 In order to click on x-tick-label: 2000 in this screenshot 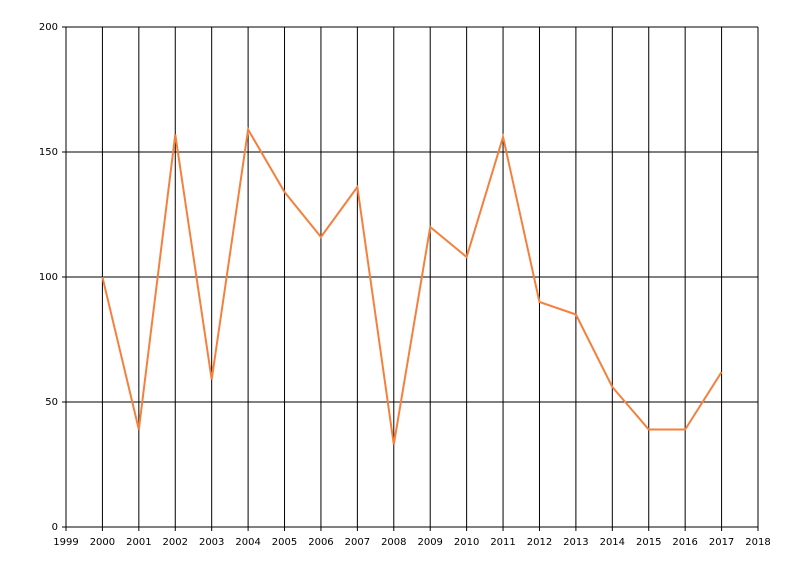, I will do `click(102, 542)`.